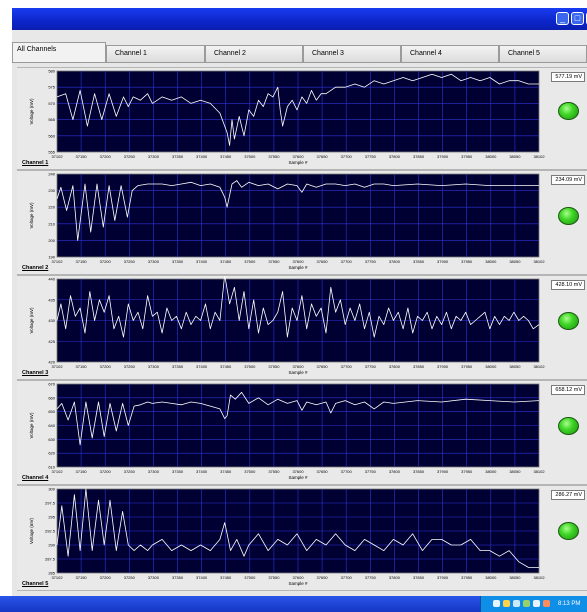 The image size is (587, 612). I want to click on y-tick-label: 660, so click(51, 397).